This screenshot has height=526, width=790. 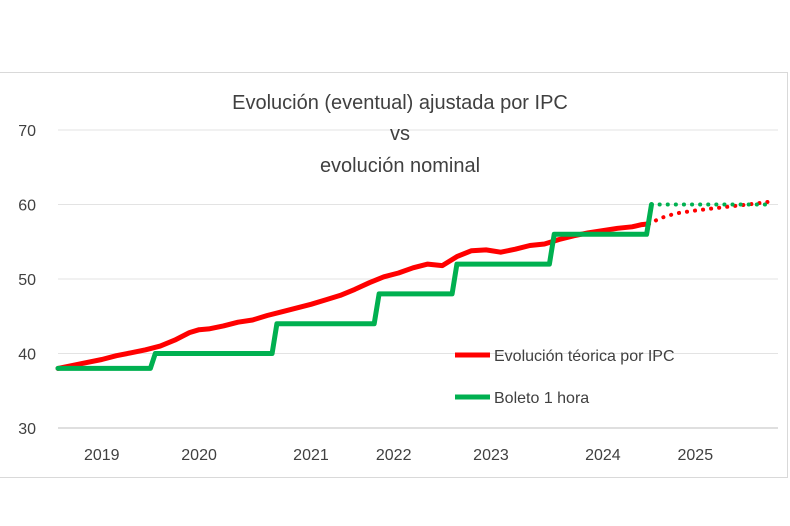 I want to click on x-tick-label: 2022, so click(x=394, y=455).